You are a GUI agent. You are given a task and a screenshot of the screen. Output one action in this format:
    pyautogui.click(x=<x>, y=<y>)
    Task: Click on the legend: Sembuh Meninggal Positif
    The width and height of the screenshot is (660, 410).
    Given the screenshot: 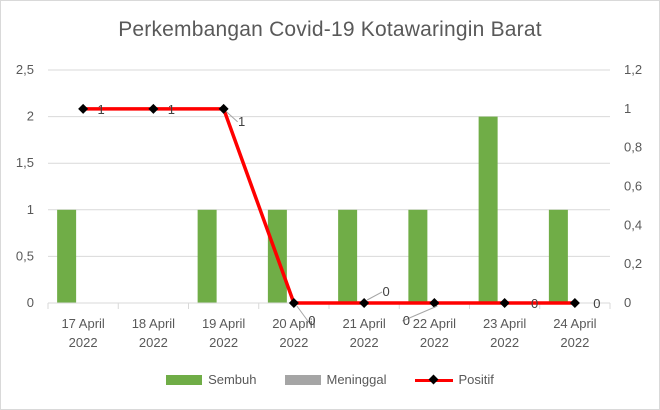 What is the action you would take?
    pyautogui.click(x=330, y=379)
    